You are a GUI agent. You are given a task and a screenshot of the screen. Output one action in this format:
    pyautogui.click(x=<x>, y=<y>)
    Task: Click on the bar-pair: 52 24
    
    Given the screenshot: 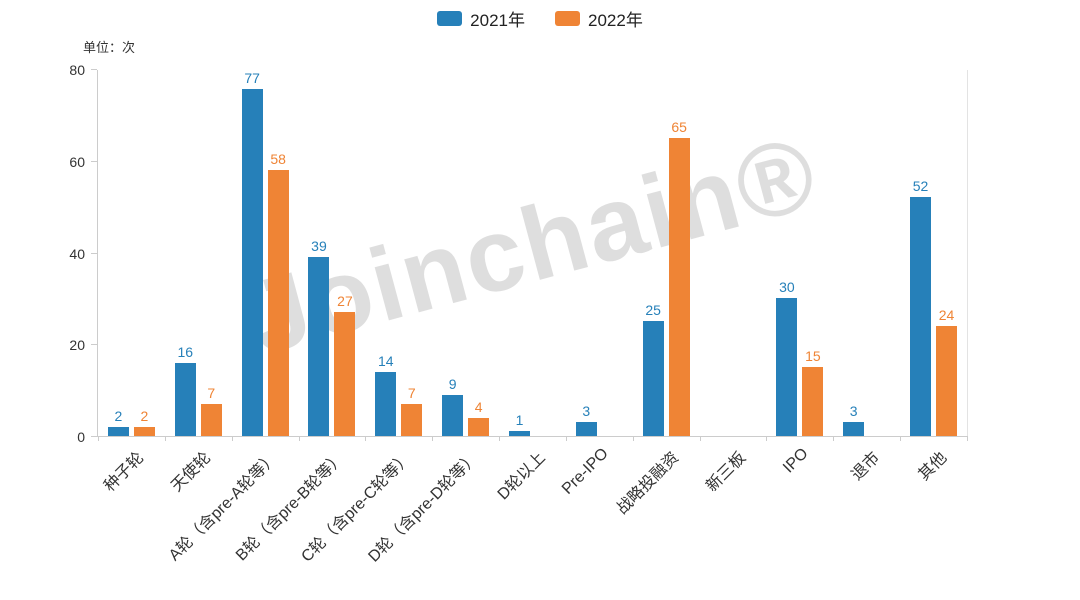 What is the action you would take?
    pyautogui.click(x=934, y=253)
    